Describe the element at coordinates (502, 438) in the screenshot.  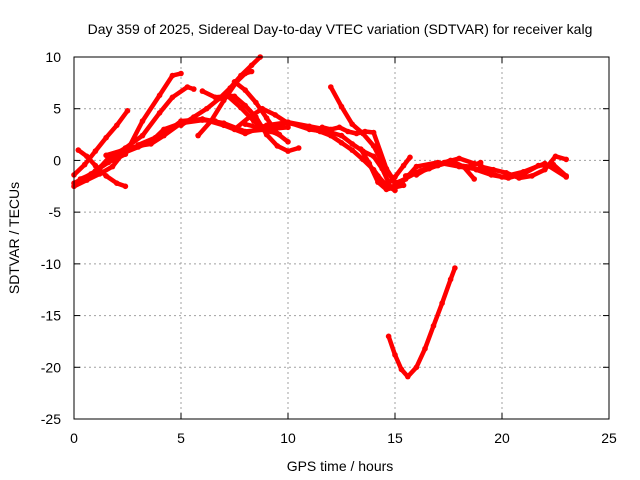
I see `x-tick-label: 20` at that location.